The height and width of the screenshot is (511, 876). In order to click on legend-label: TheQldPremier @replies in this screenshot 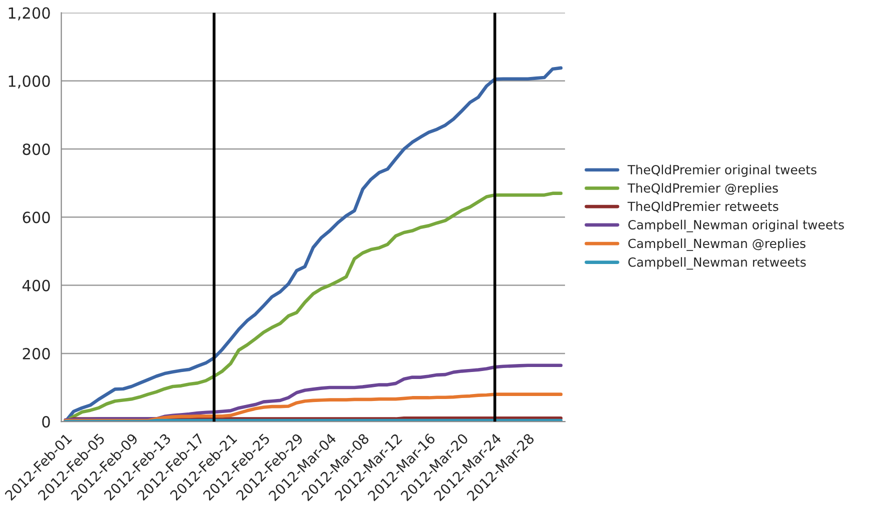, I will do `click(703, 189)`.